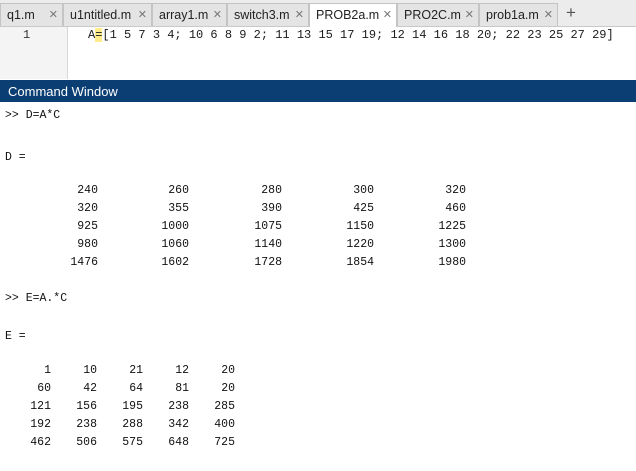 The height and width of the screenshot is (471, 636). What do you see at coordinates (363, 190) in the screenshot?
I see `matrix-d-cell: 300` at bounding box center [363, 190].